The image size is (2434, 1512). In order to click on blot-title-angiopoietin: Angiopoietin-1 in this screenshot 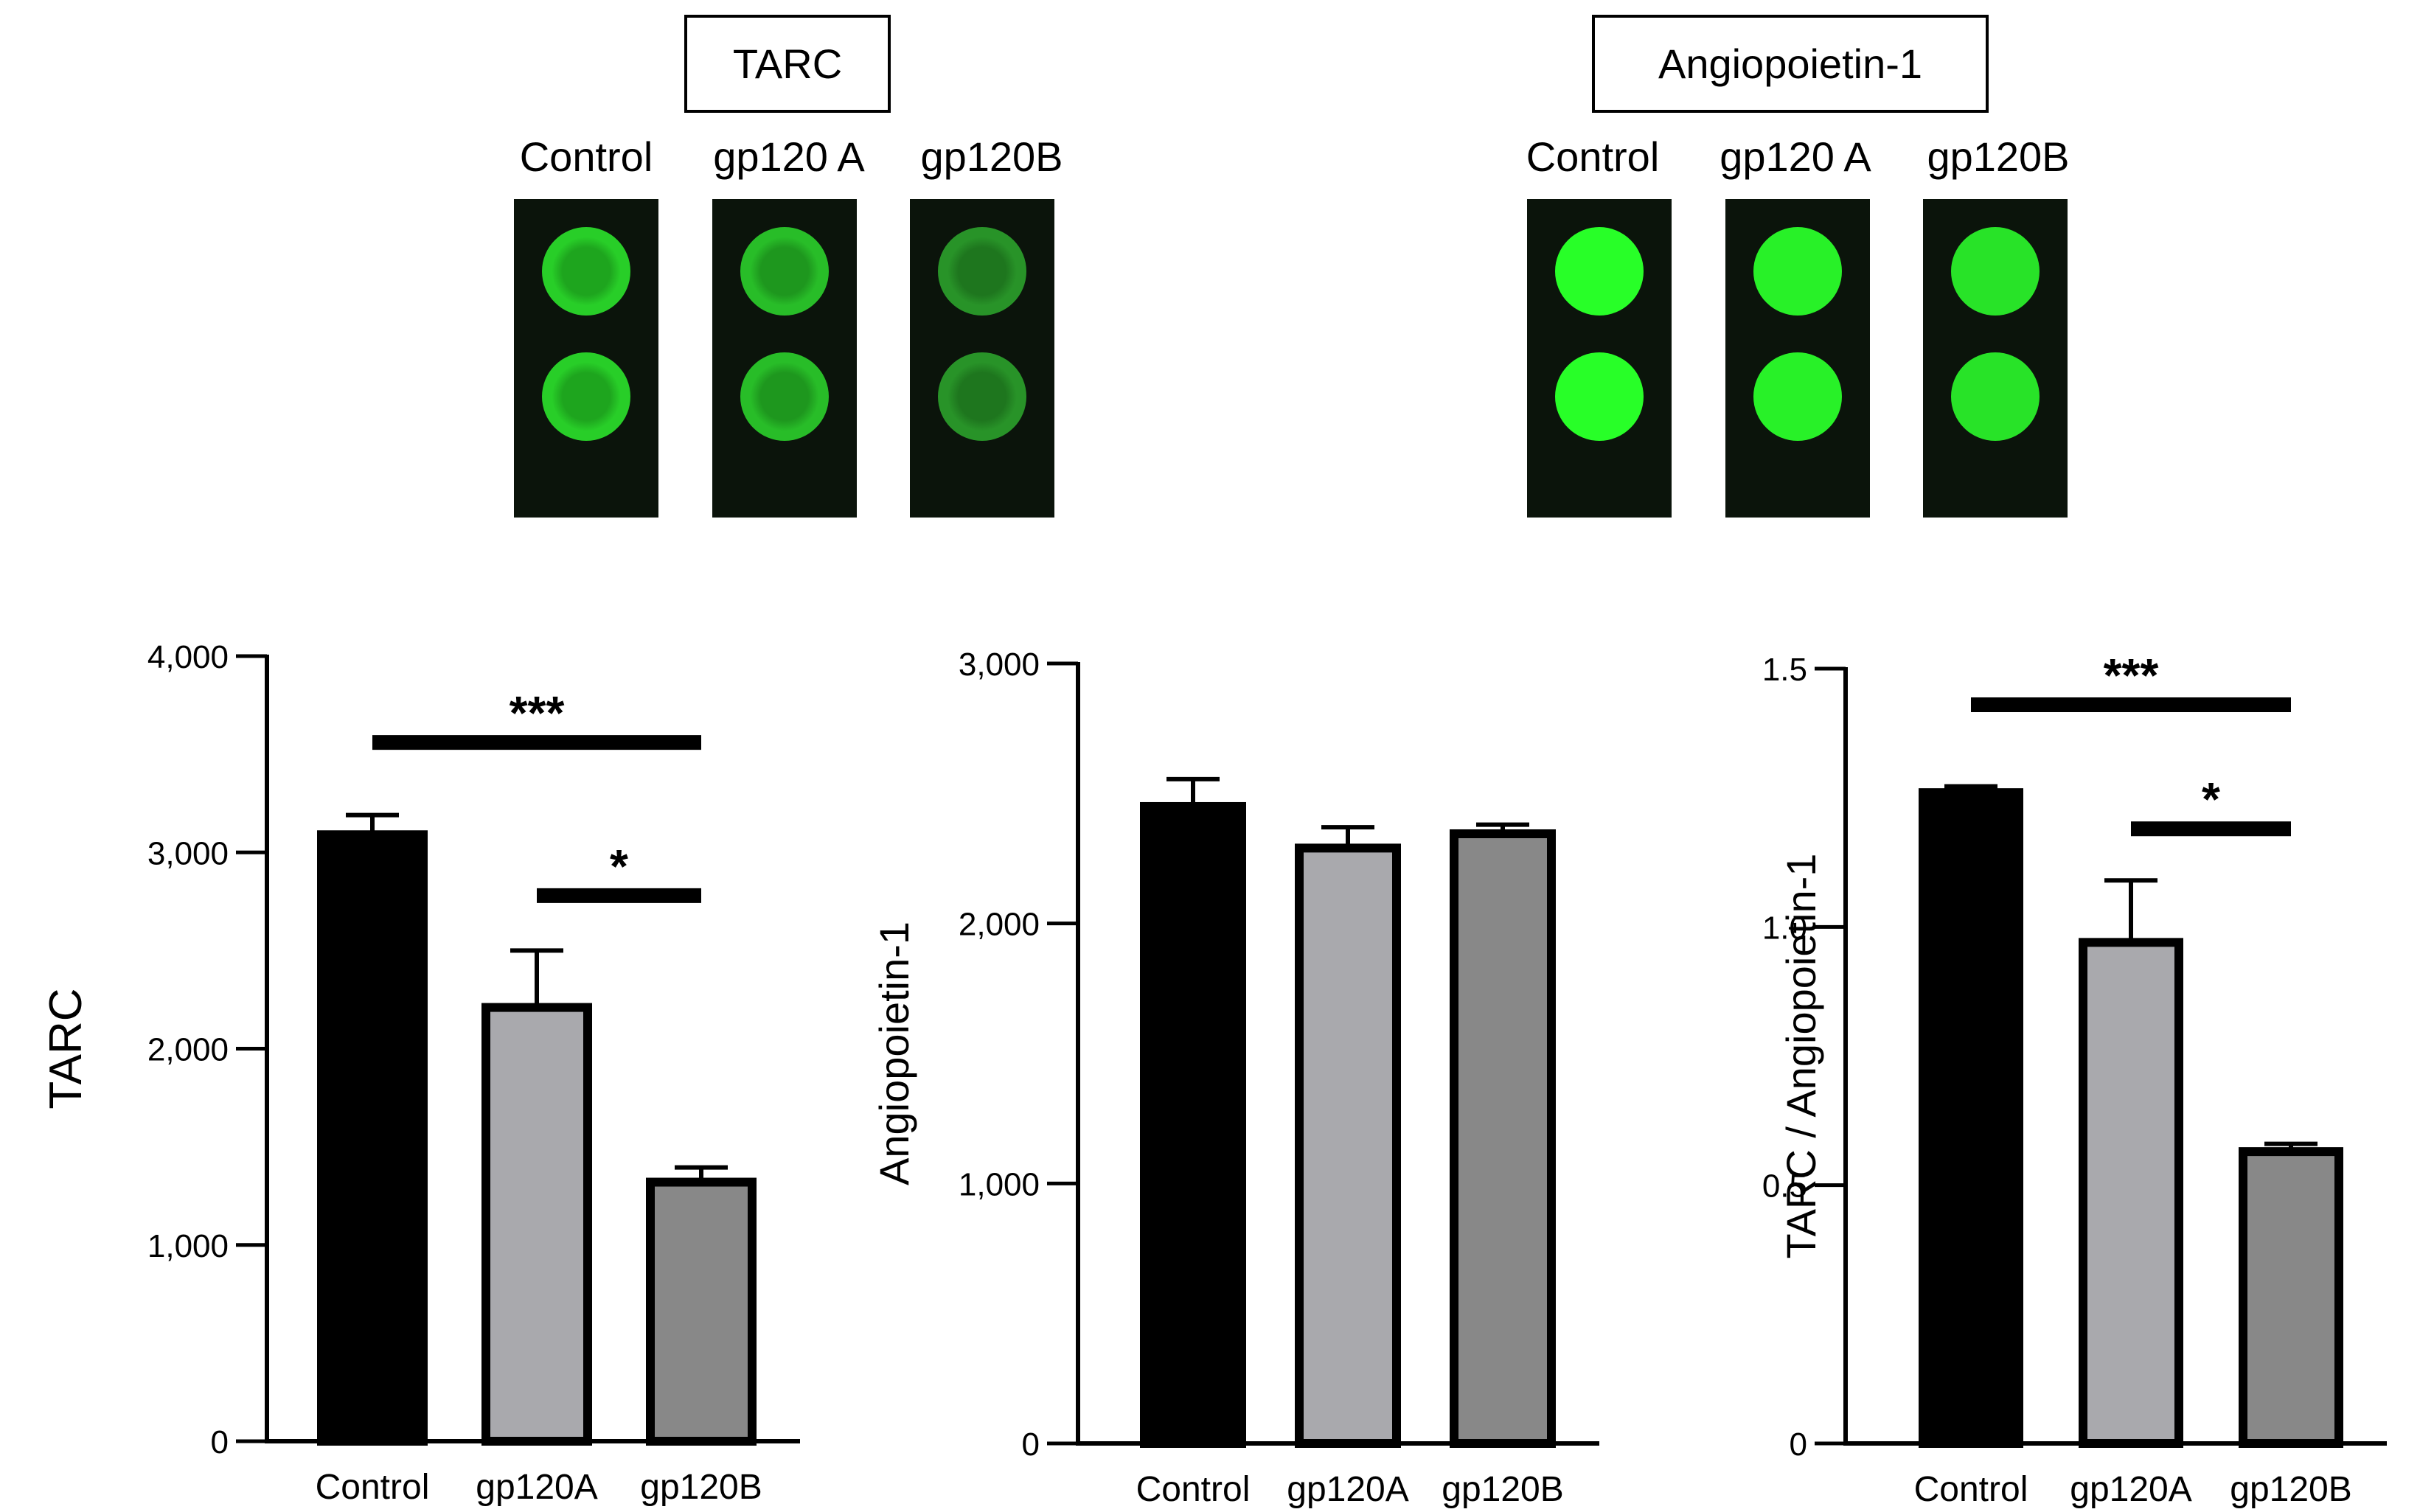, I will do `click(1791, 64)`.